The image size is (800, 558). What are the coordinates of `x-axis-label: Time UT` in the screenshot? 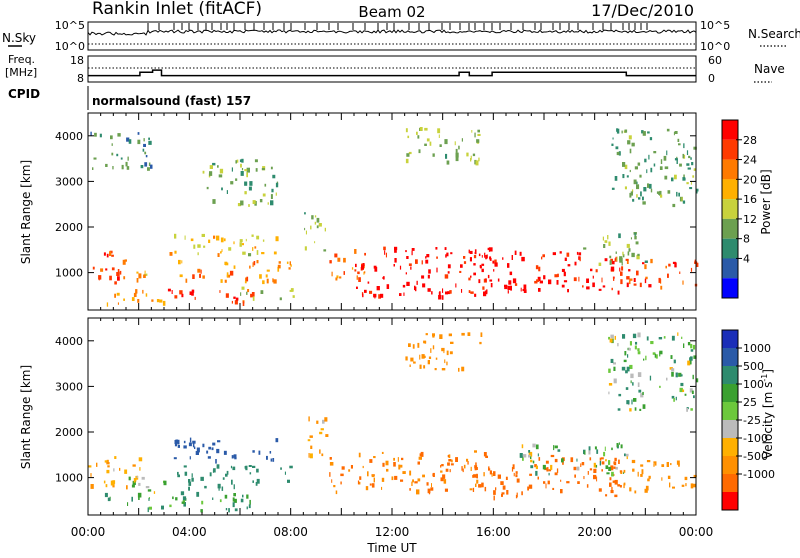 It's located at (391, 547).